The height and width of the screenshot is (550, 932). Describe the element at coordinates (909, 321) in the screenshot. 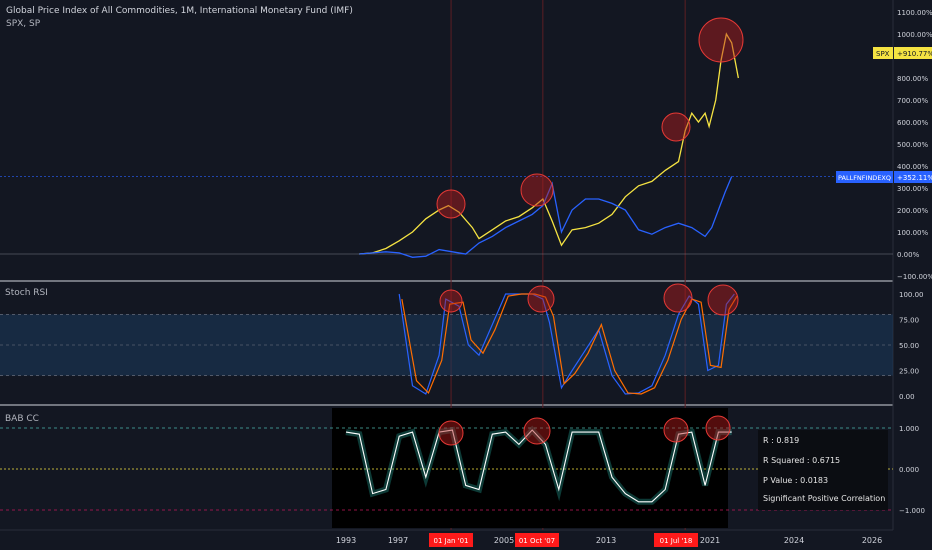

I see `rsi-tick-label: 75.00` at that location.